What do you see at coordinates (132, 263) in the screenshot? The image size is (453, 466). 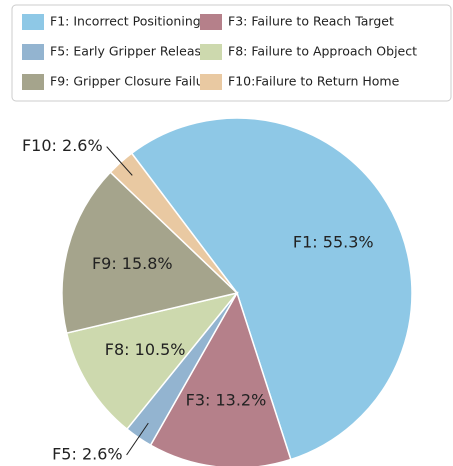 I see `slice-label: F9: 15.8%` at bounding box center [132, 263].